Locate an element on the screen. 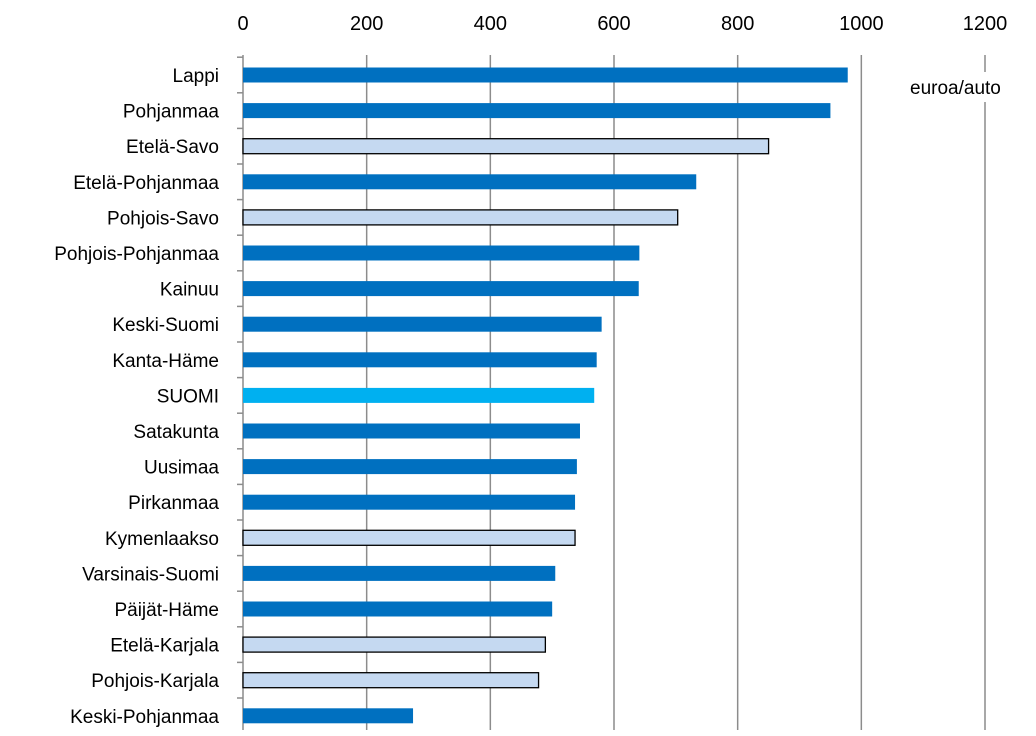  x-tick-label: 800 is located at coordinates (737, 24).